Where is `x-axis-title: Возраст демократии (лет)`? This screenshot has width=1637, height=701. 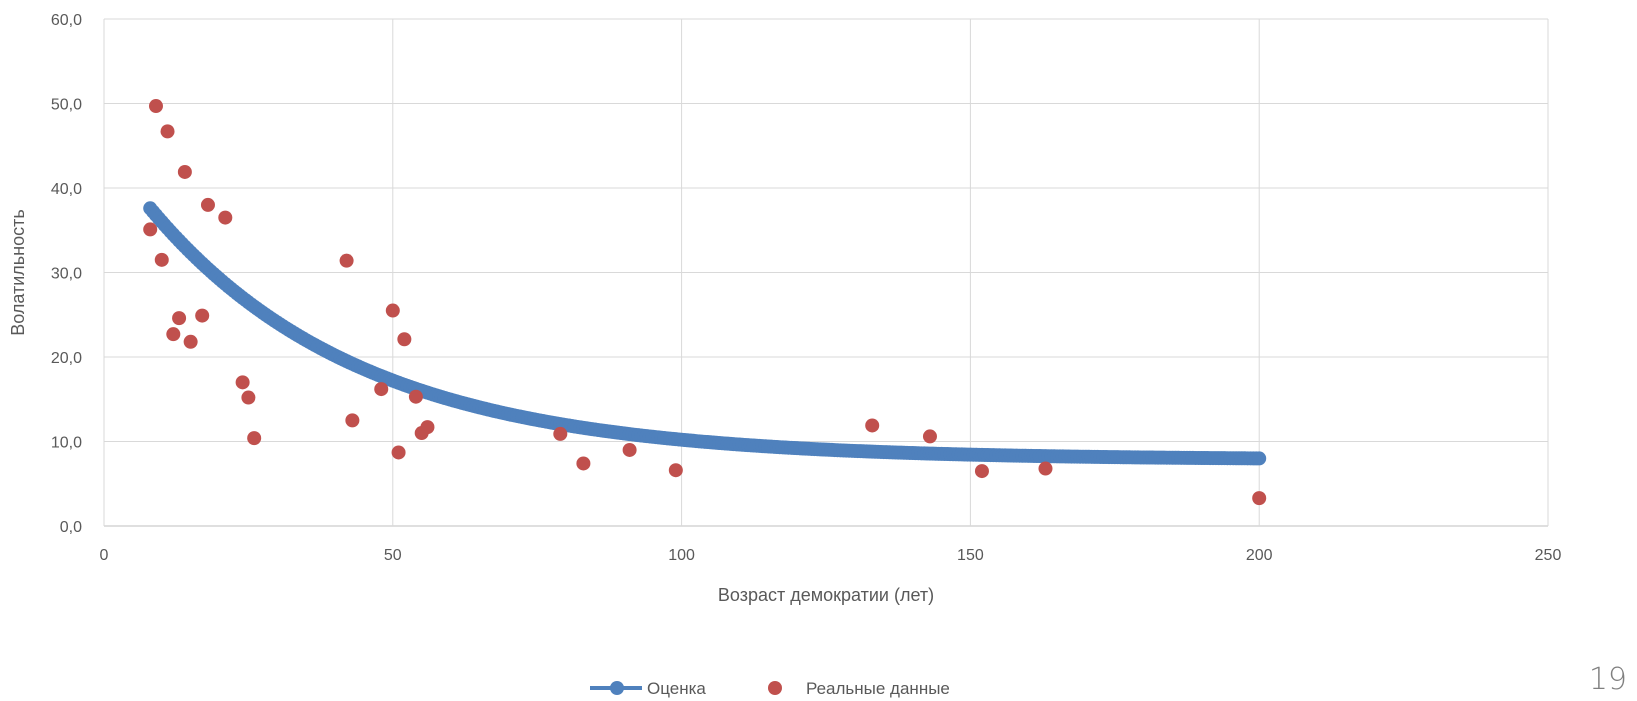 x-axis-title: Возраст демократии (лет) is located at coordinates (826, 595).